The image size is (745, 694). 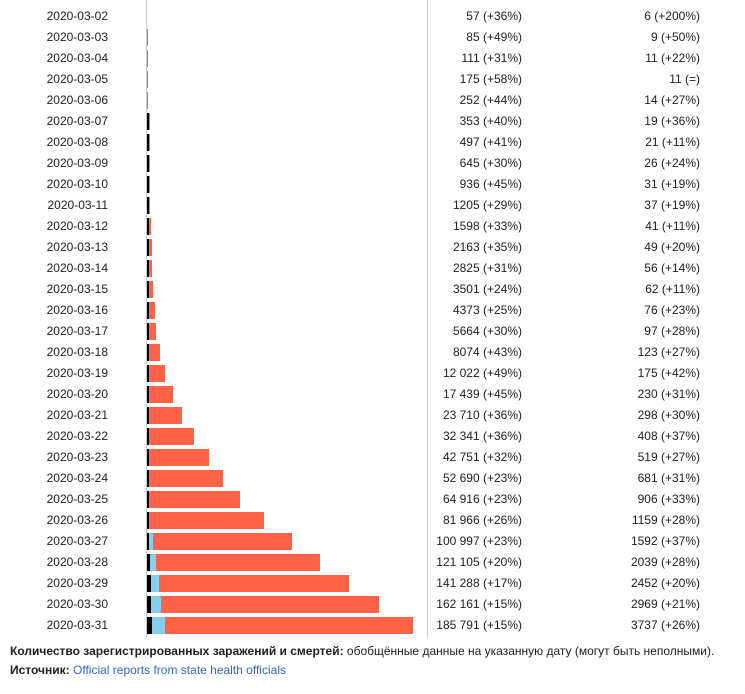 I want to click on table-row: 2020-03-16 4373 (+25%) 76 (+23%), so click(x=372, y=310).